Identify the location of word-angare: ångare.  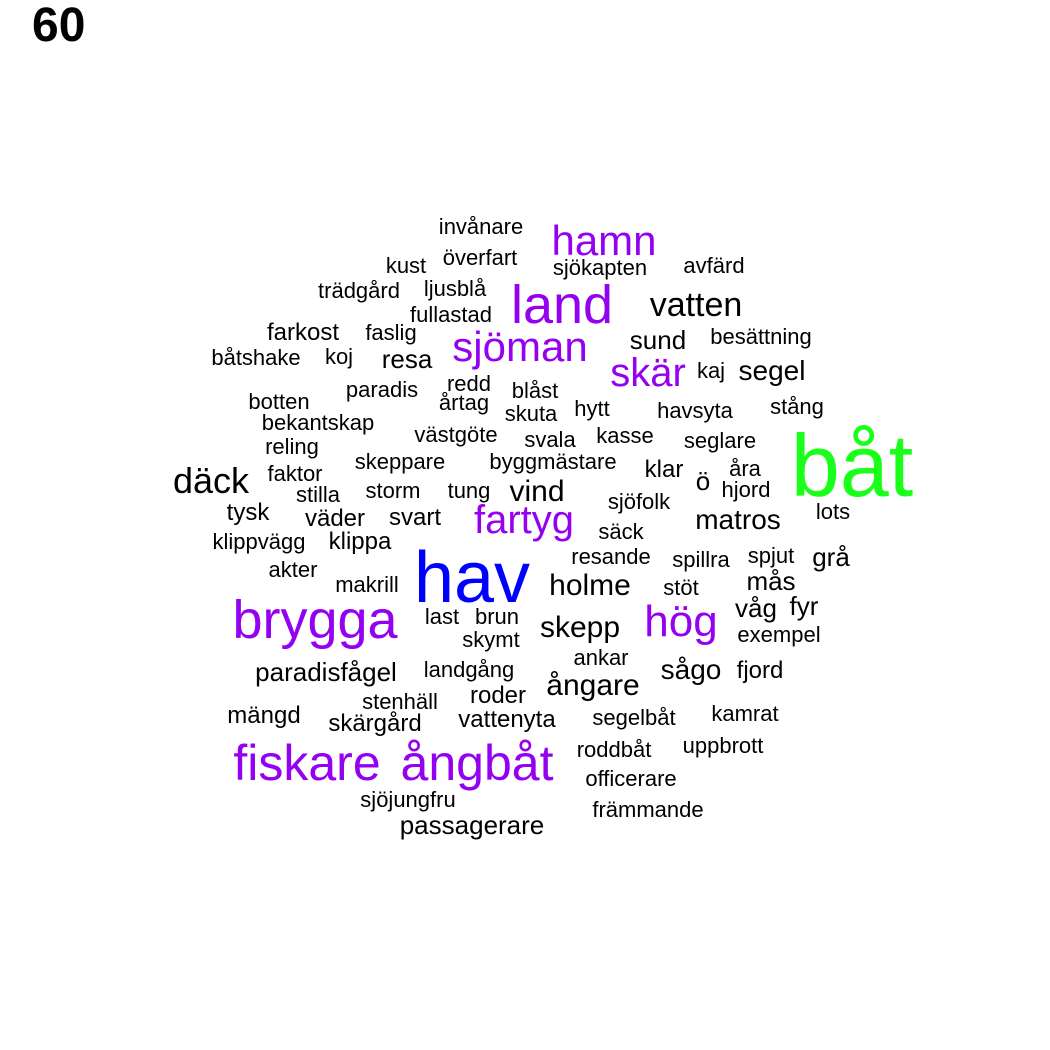
(593, 685).